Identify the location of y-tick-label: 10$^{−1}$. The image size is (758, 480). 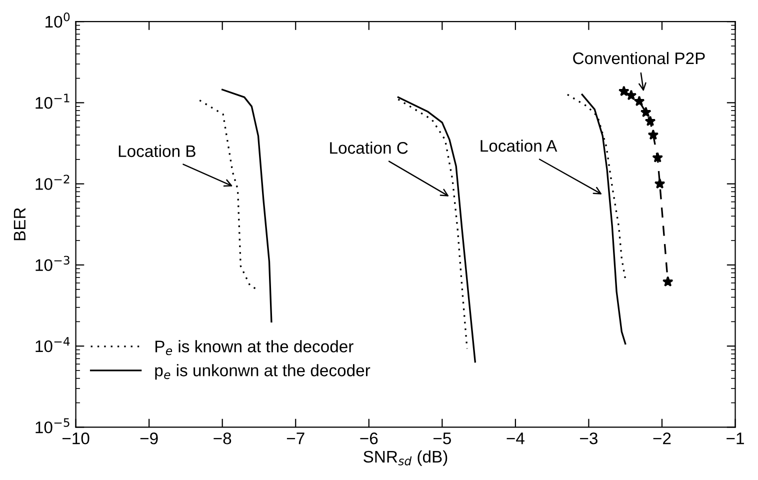
(53, 101).